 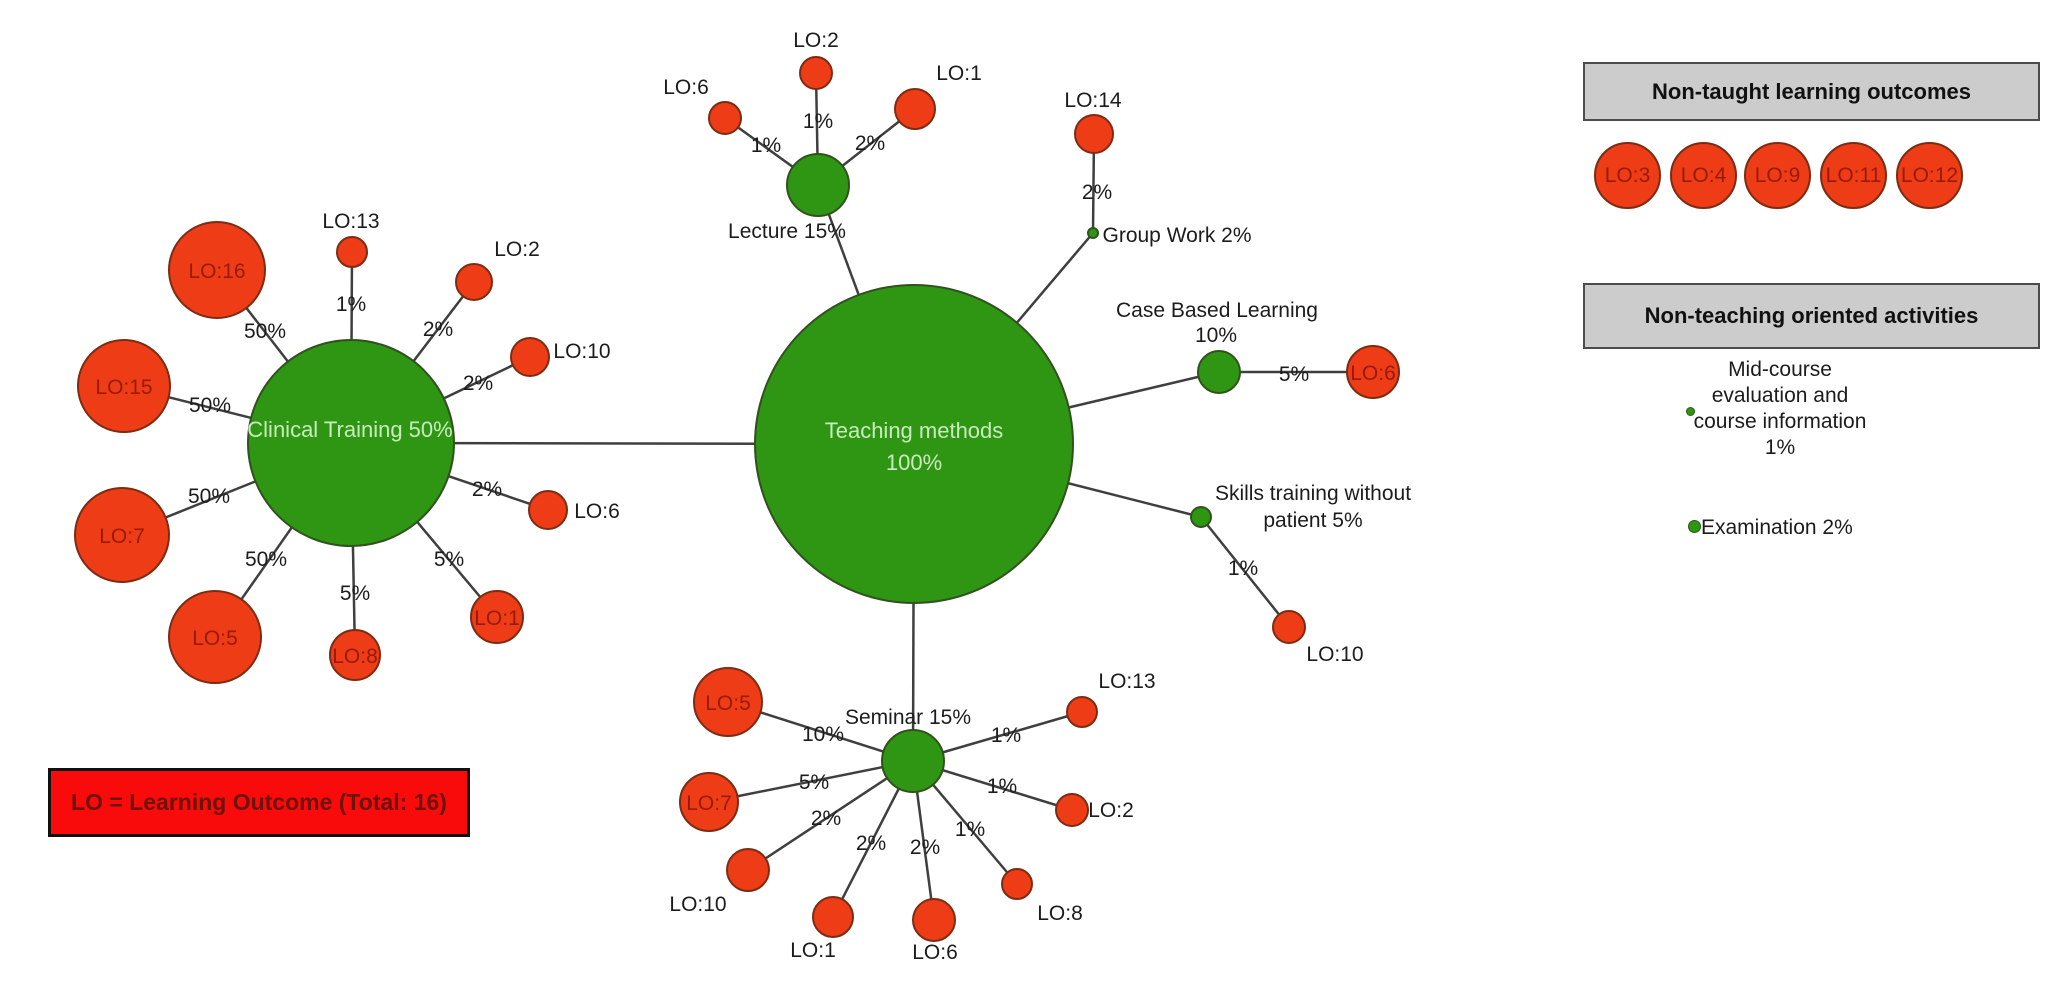 I want to click on lecture-label: Lecture 15%, so click(x=787, y=231).